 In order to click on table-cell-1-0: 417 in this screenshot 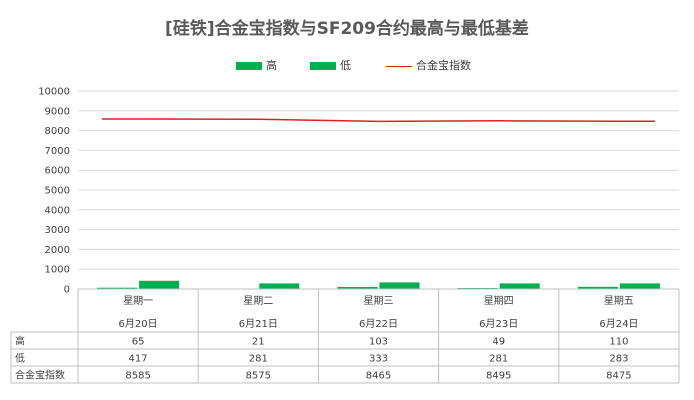, I will do `click(138, 359)`.